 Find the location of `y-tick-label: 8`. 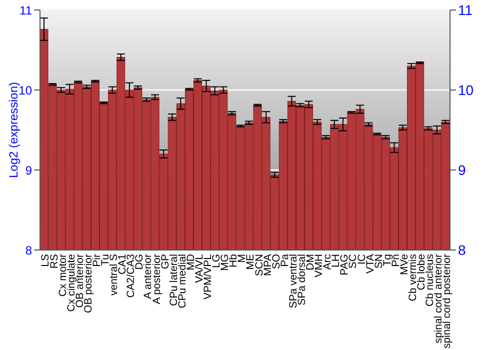

y-tick-label: 8 is located at coordinates (28, 250).